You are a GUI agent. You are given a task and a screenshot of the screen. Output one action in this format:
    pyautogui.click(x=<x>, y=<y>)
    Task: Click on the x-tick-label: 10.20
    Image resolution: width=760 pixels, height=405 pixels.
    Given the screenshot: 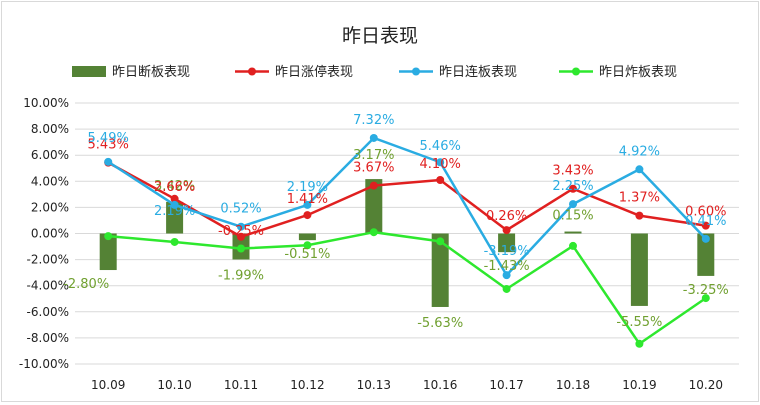 What is the action you would take?
    pyautogui.click(x=706, y=385)
    